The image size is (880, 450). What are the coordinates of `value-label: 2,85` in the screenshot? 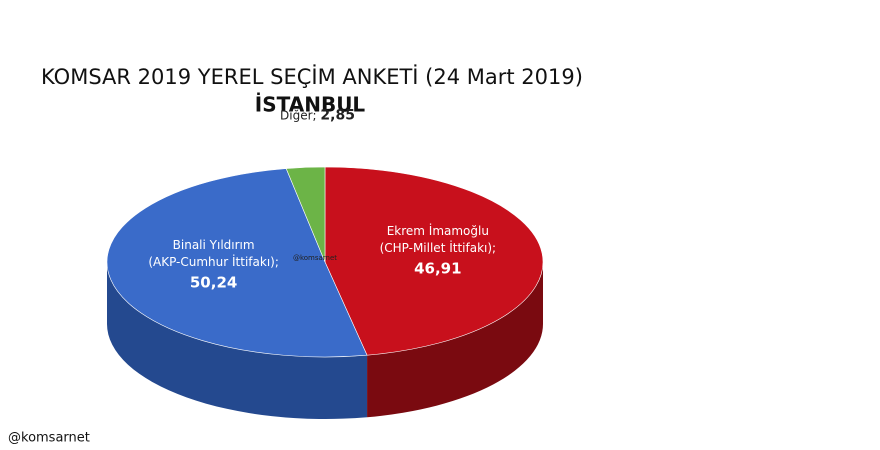 It's located at (337, 115).